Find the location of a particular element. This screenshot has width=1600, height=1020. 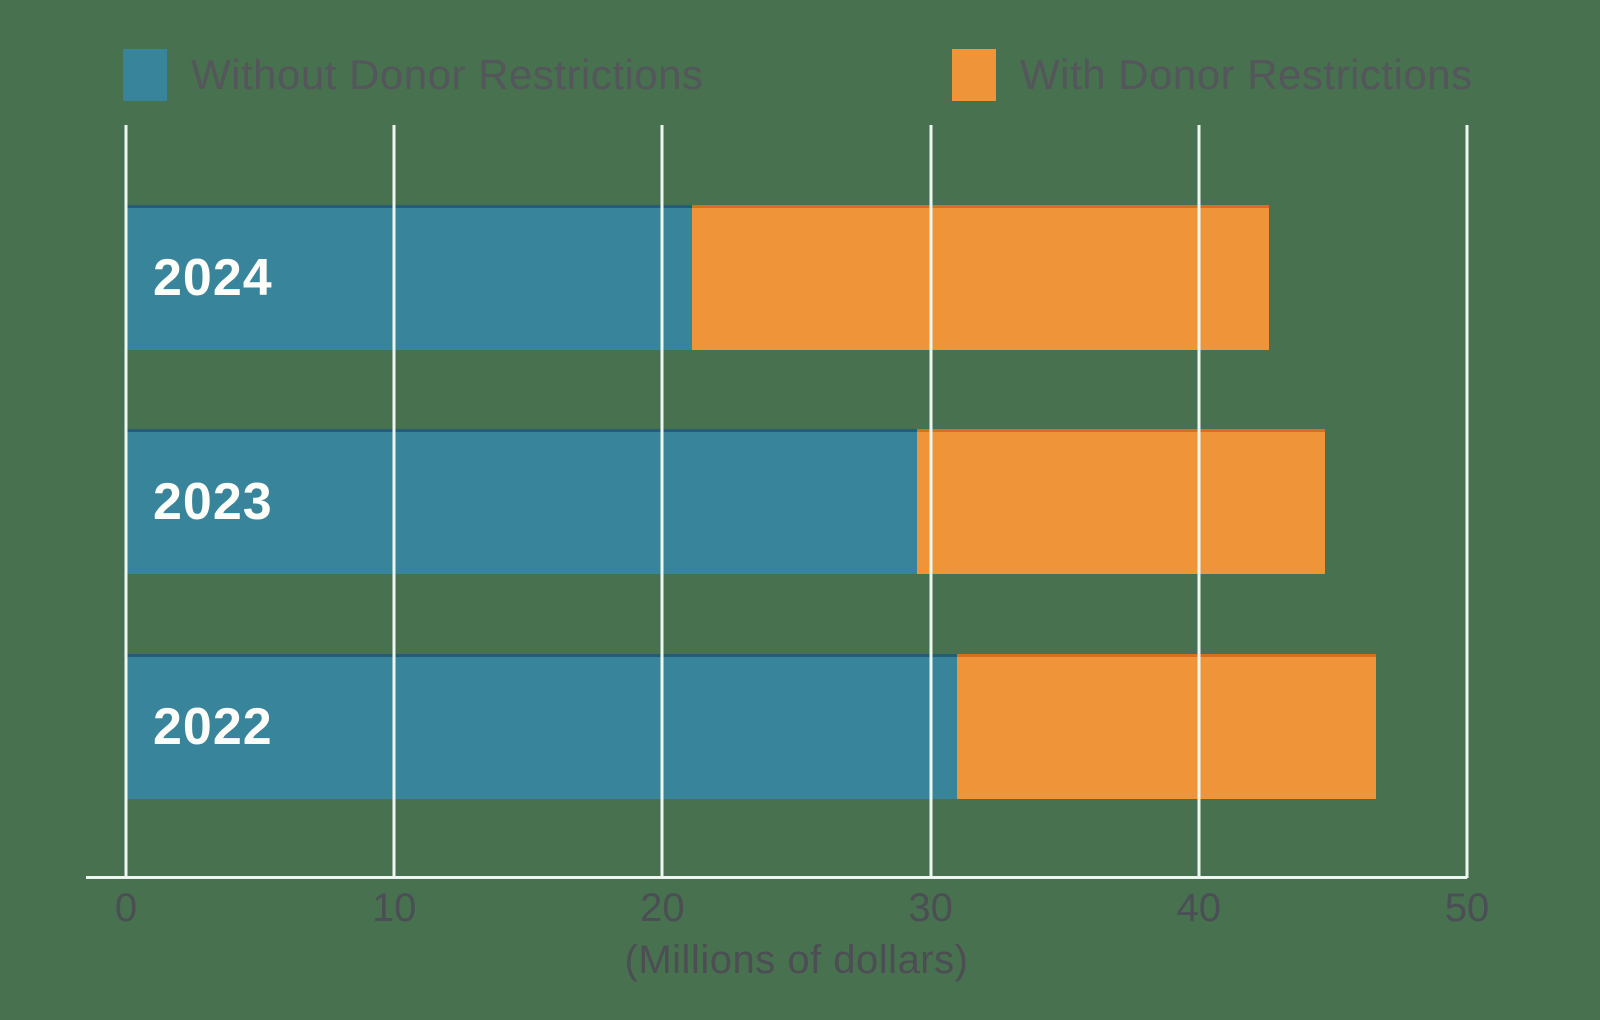

legend-swatch-with-icon is located at coordinates (974, 75).